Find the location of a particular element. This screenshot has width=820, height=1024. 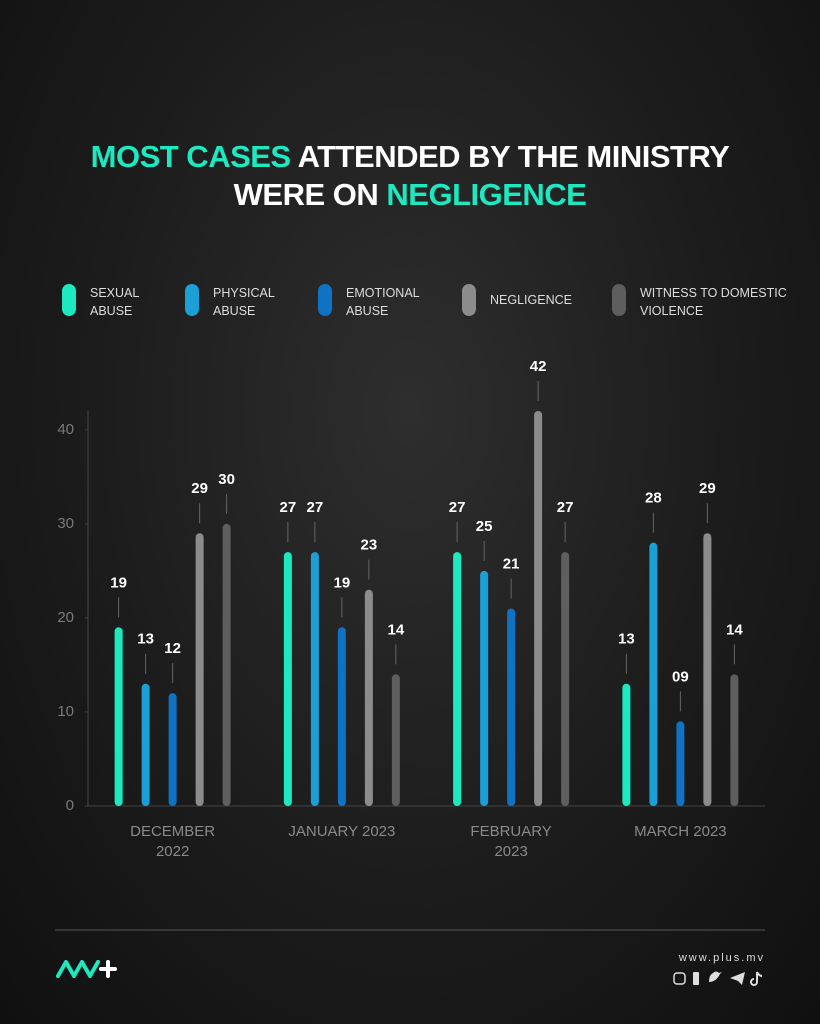

legend-label: EMOTIONAL ABUSE is located at coordinates (383, 302).